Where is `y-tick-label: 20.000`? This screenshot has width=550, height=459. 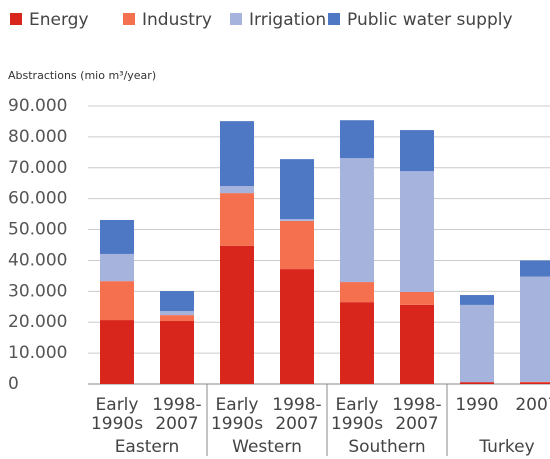
y-tick-label: 20.000 is located at coordinates (37, 322).